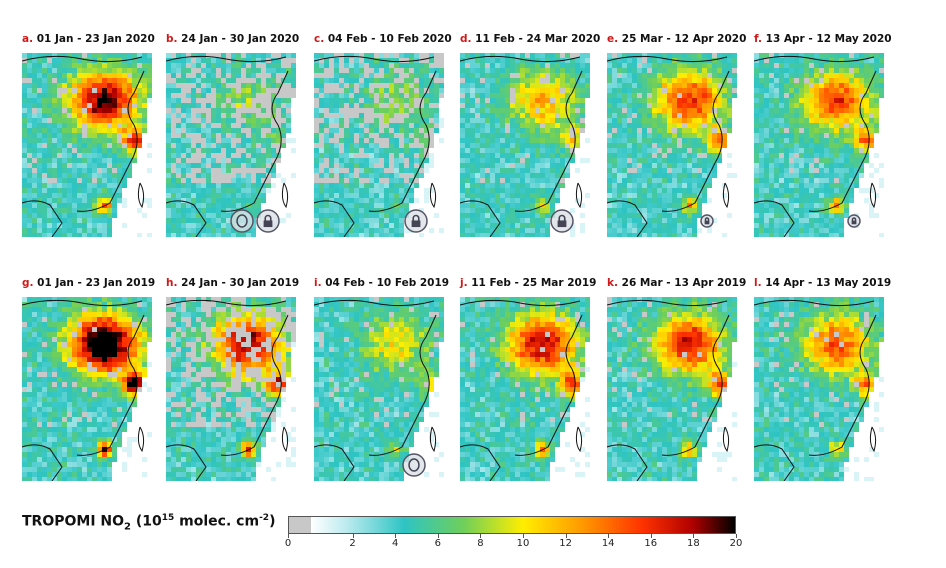 This screenshot has height=568, width=946. What do you see at coordinates (466, 39) in the screenshot?
I see `panel-letter: d.` at bounding box center [466, 39].